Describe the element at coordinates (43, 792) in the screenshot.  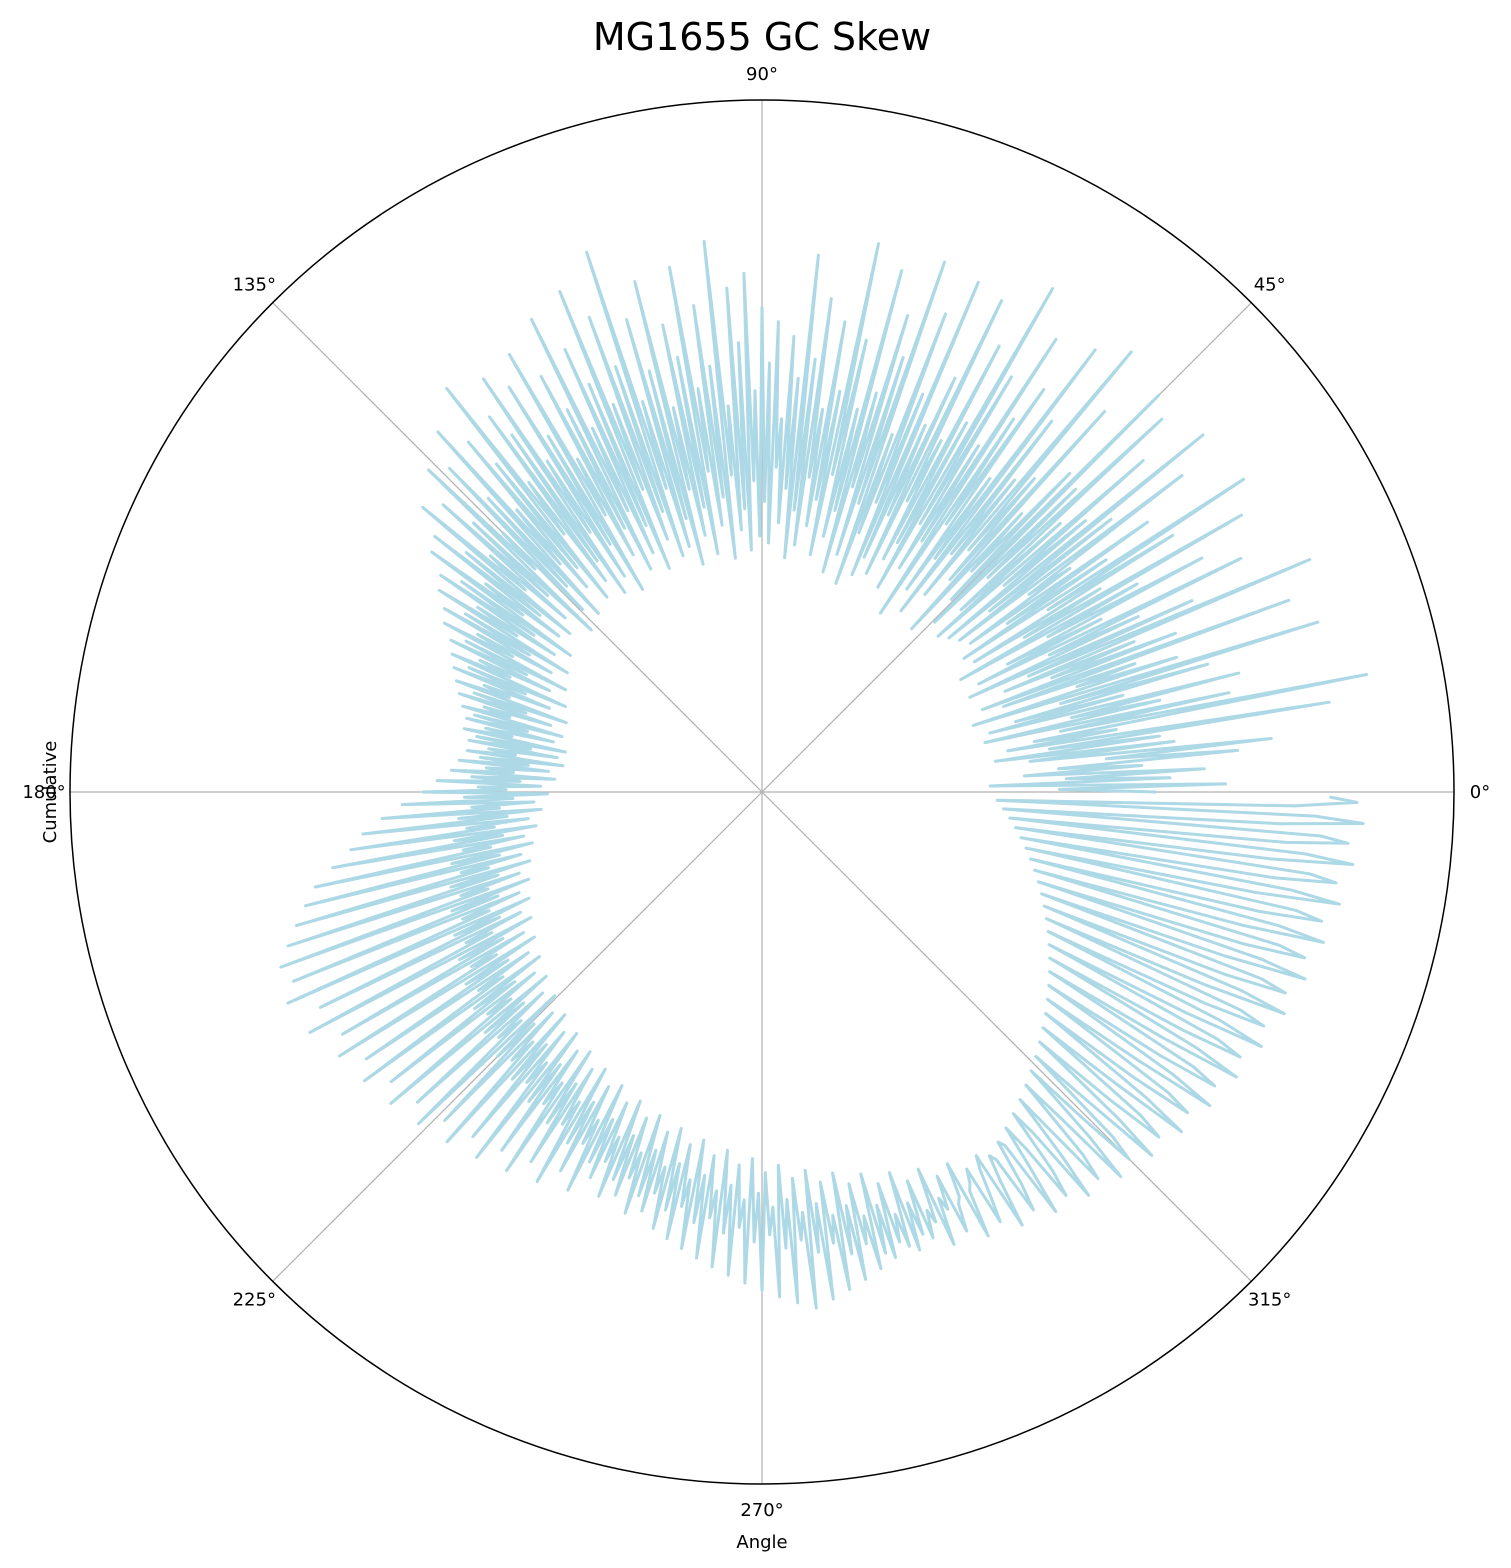
I see `theta-tick-180: 180°` at that location.